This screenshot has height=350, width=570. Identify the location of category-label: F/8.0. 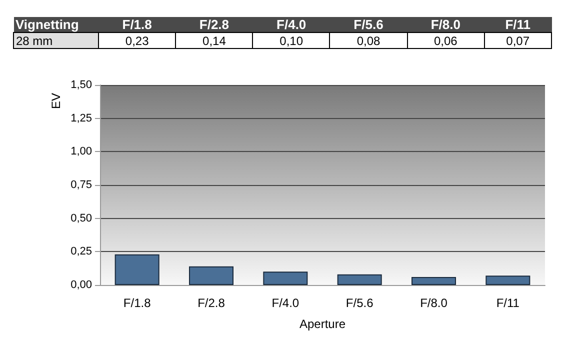
(445, 24).